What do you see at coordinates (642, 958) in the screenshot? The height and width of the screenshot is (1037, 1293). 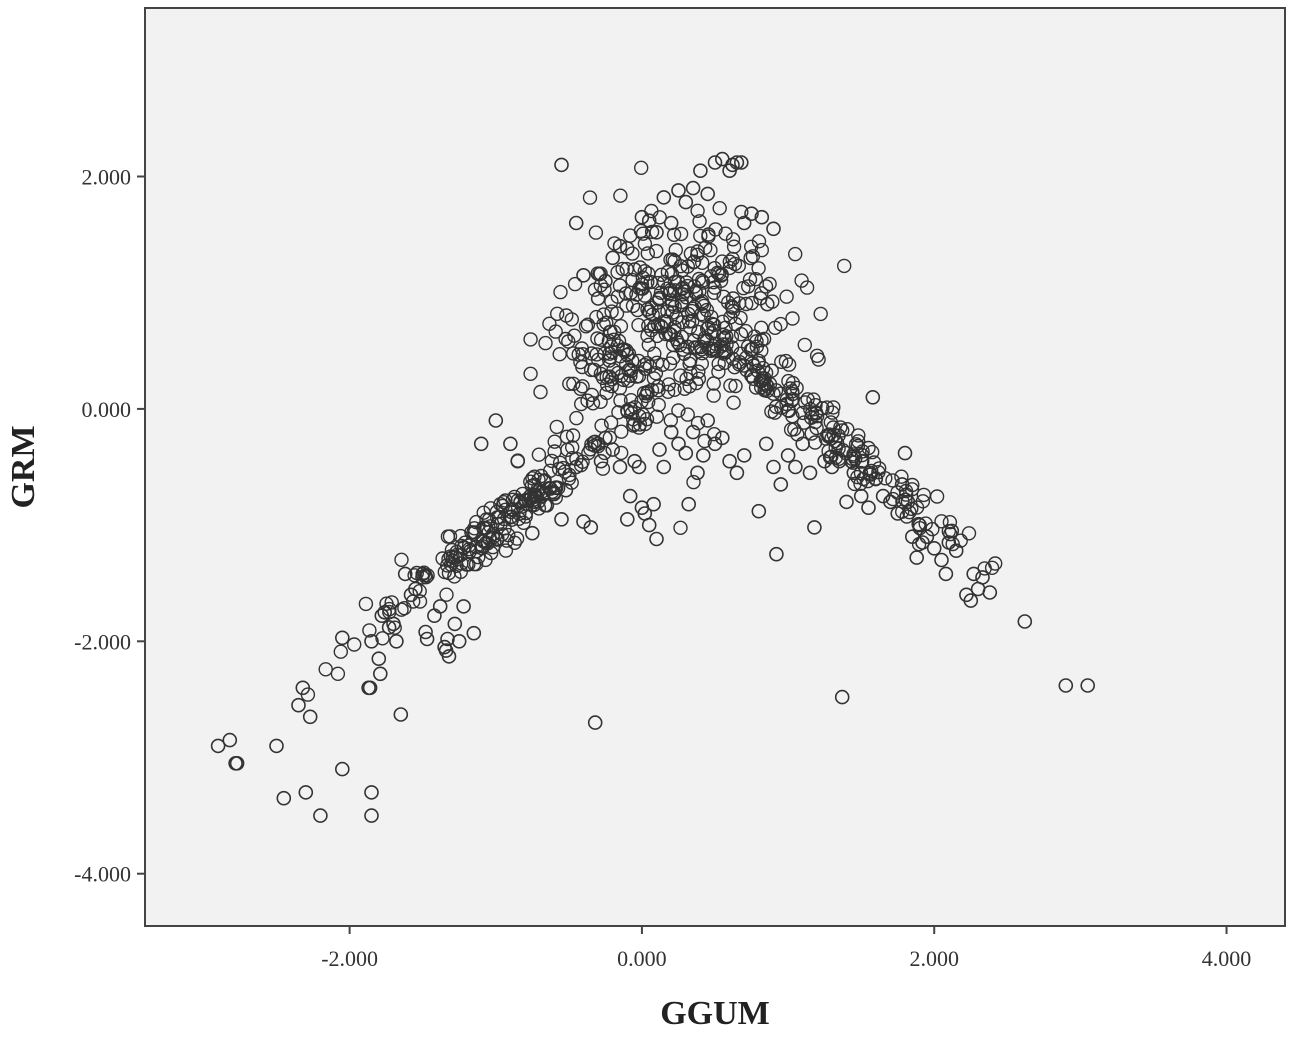 I see `x-tick-label-1: 0.000` at bounding box center [642, 958].